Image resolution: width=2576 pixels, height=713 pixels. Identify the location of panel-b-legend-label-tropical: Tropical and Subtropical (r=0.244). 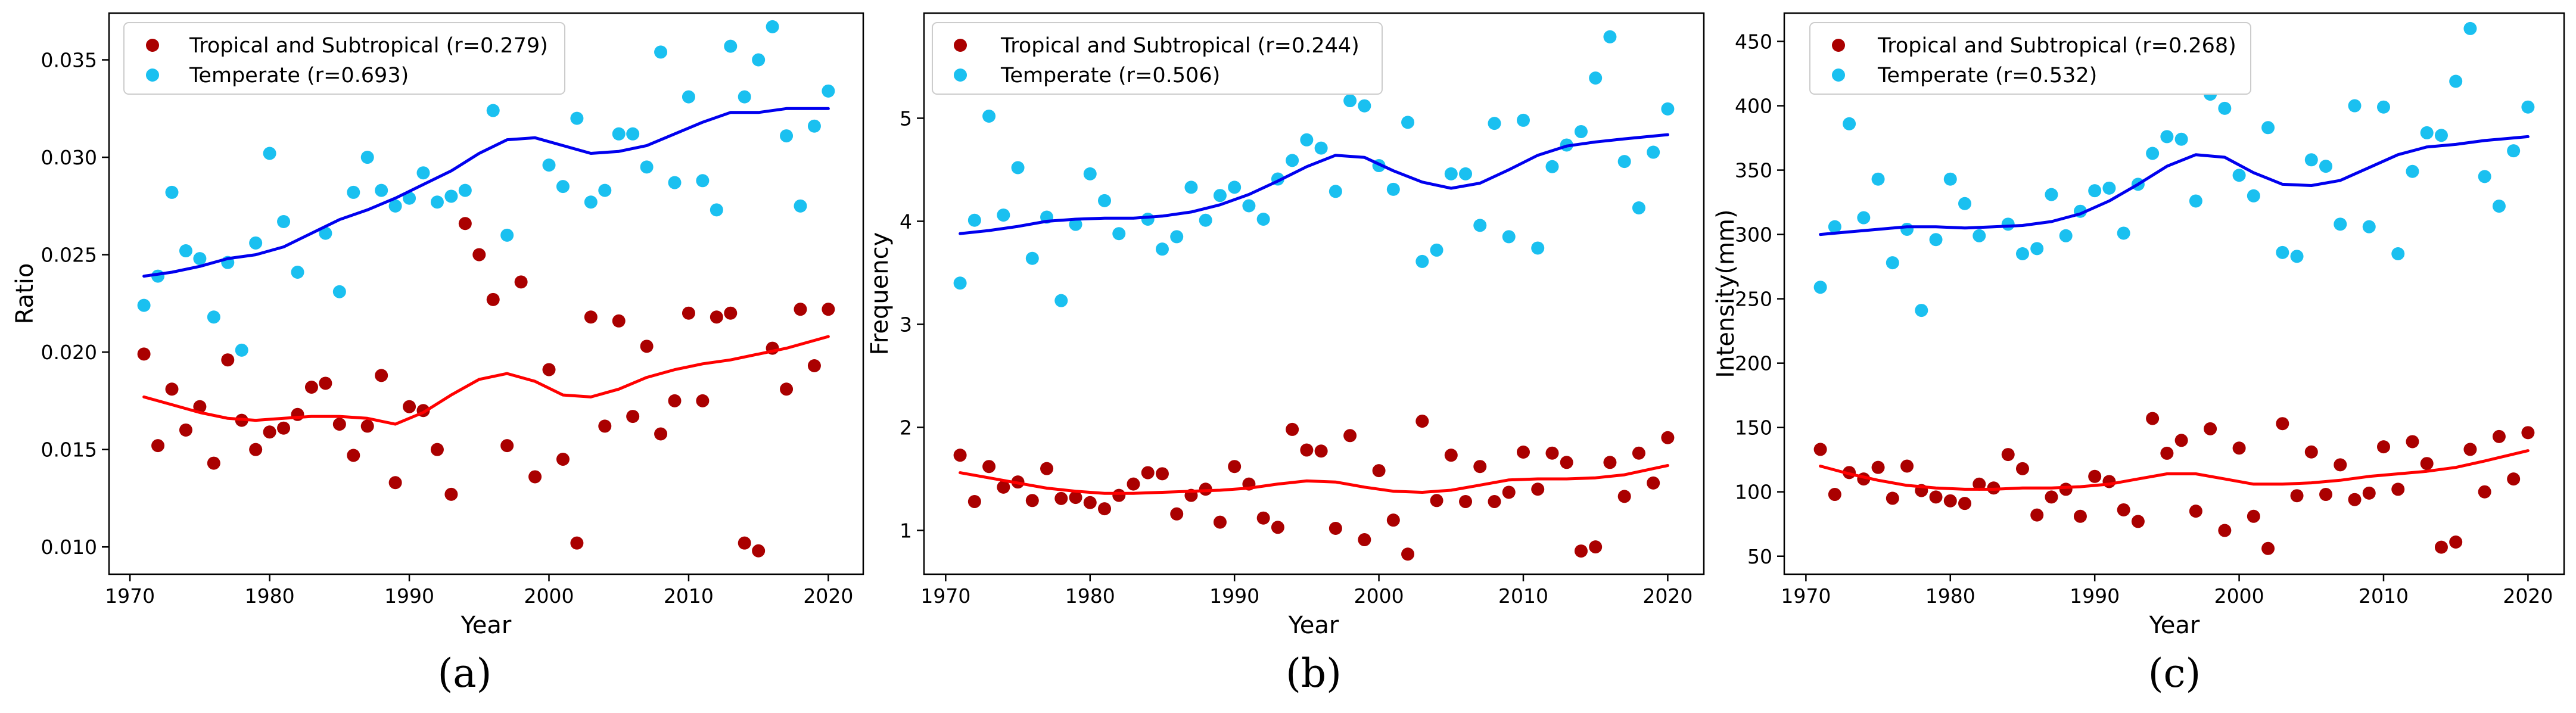
(1179, 46).